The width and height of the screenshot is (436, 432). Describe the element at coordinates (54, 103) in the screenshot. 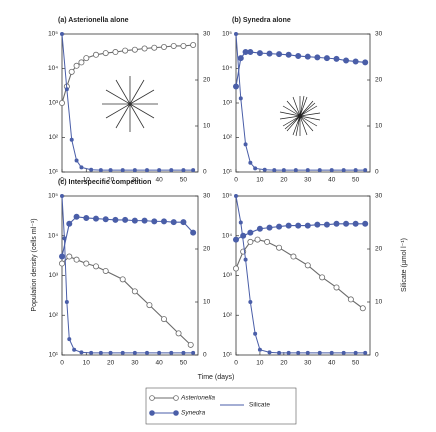

I see `y-tick-label: 10³` at that location.